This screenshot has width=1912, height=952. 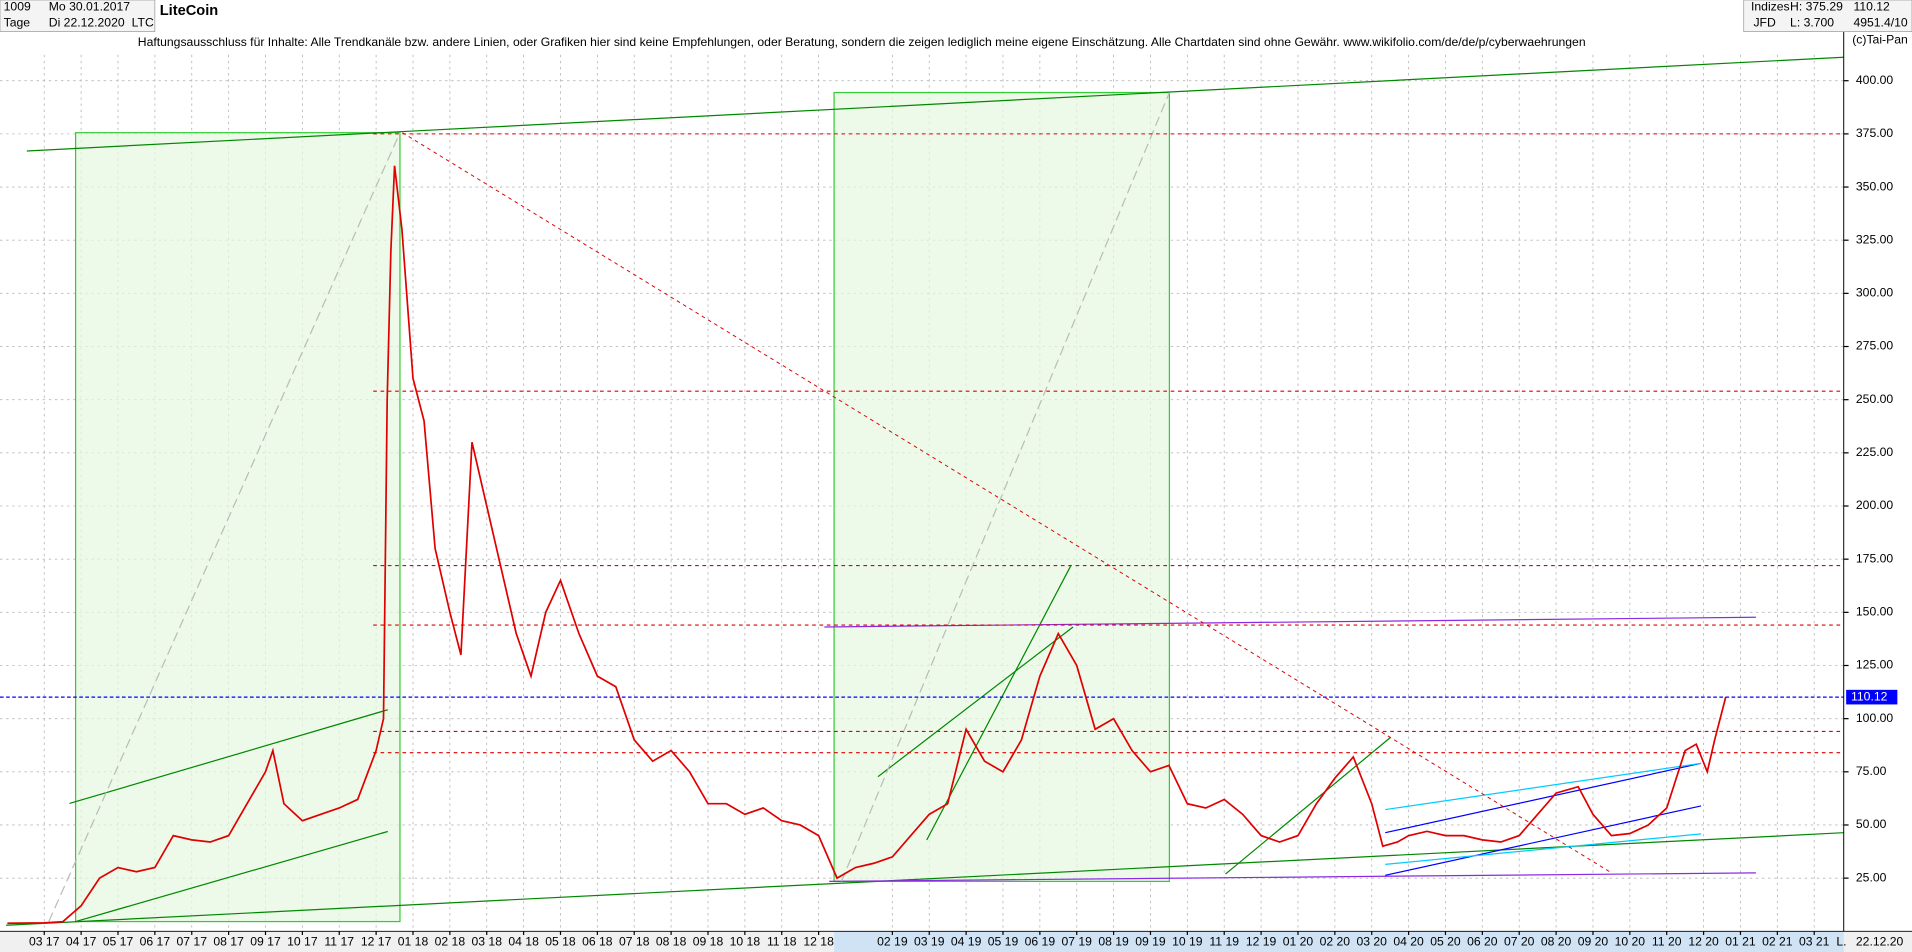 What do you see at coordinates (560, 941) in the screenshot?
I see `x-tick-label: 05 18` at bounding box center [560, 941].